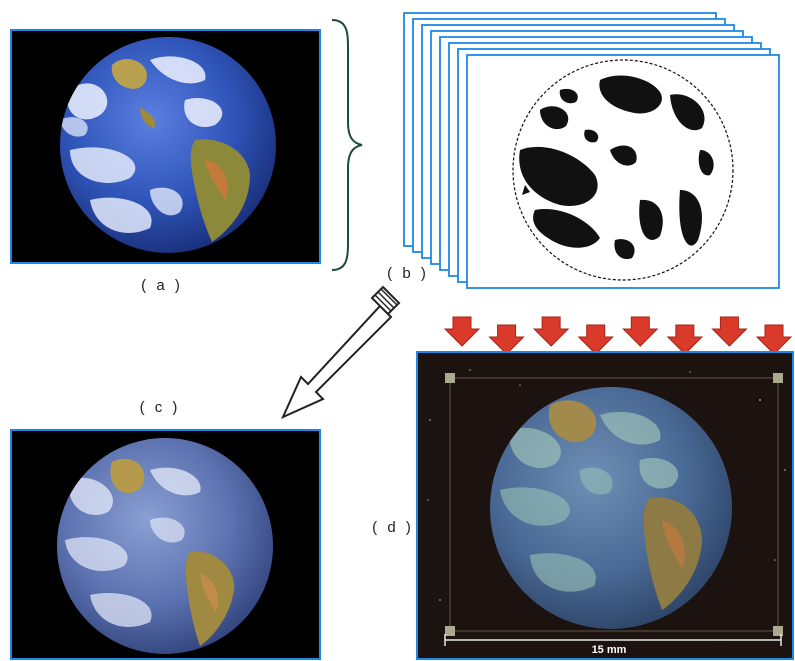 This screenshot has height=661, width=795. What do you see at coordinates (618, 335) in the screenshot?
I see `red-arrows` at bounding box center [618, 335].